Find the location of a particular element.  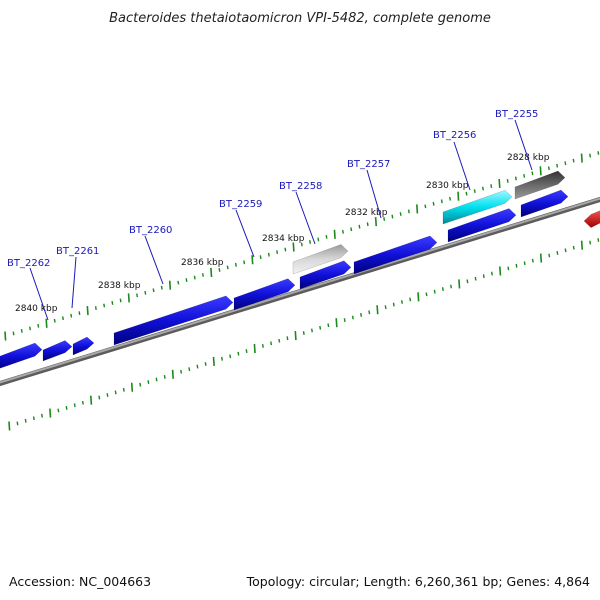

gene-feature-bt2256b is located at coordinates (482, 225).